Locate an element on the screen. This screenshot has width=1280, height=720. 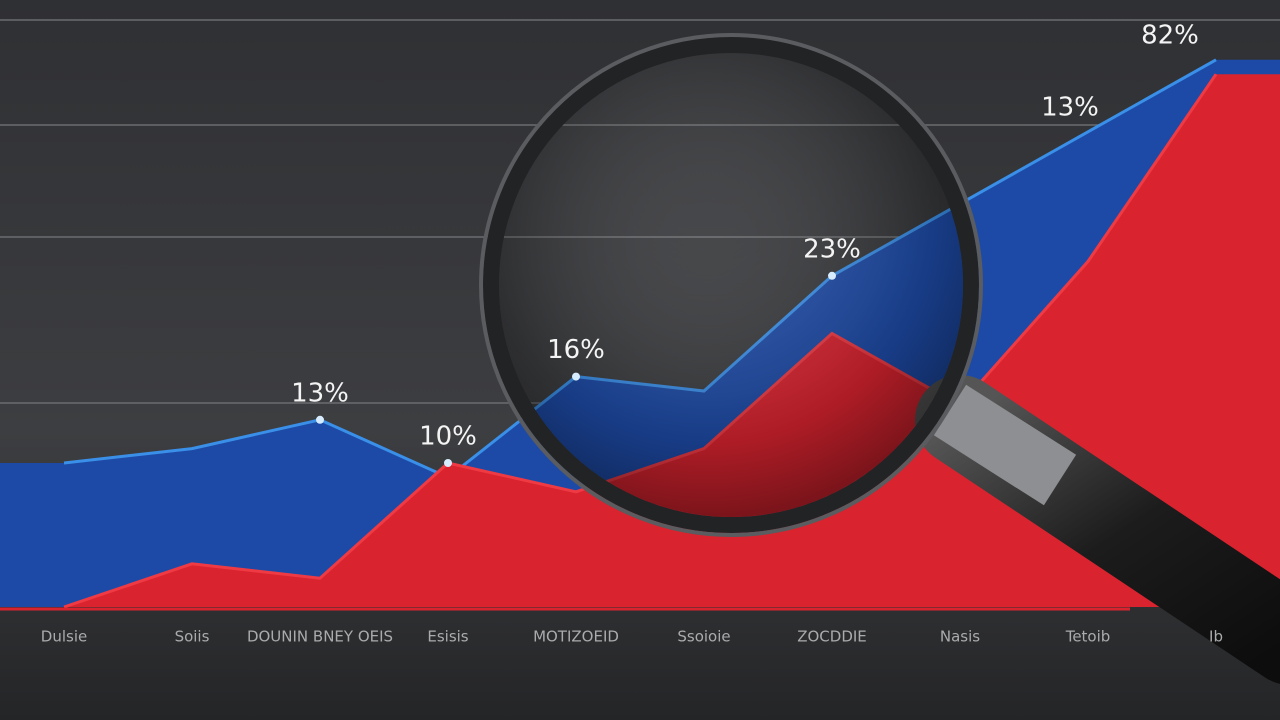
data-label: 23% is located at coordinates (832, 249).